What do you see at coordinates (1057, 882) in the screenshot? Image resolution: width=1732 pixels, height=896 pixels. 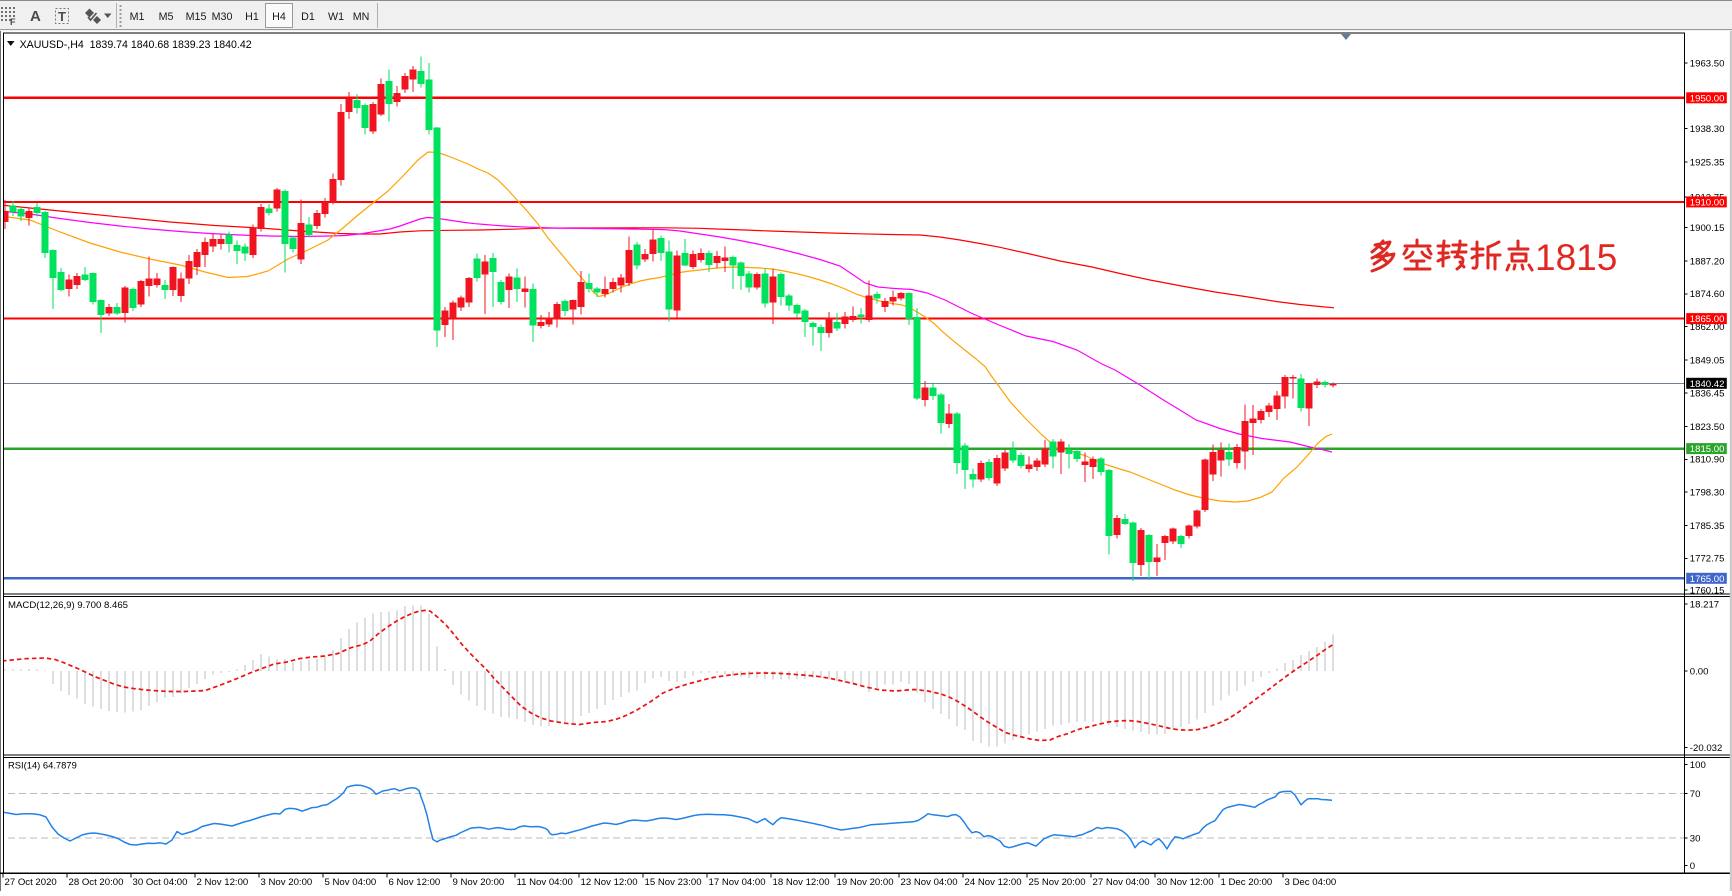 I see `svg-text: 25 Nov 20:00` at bounding box center [1057, 882].